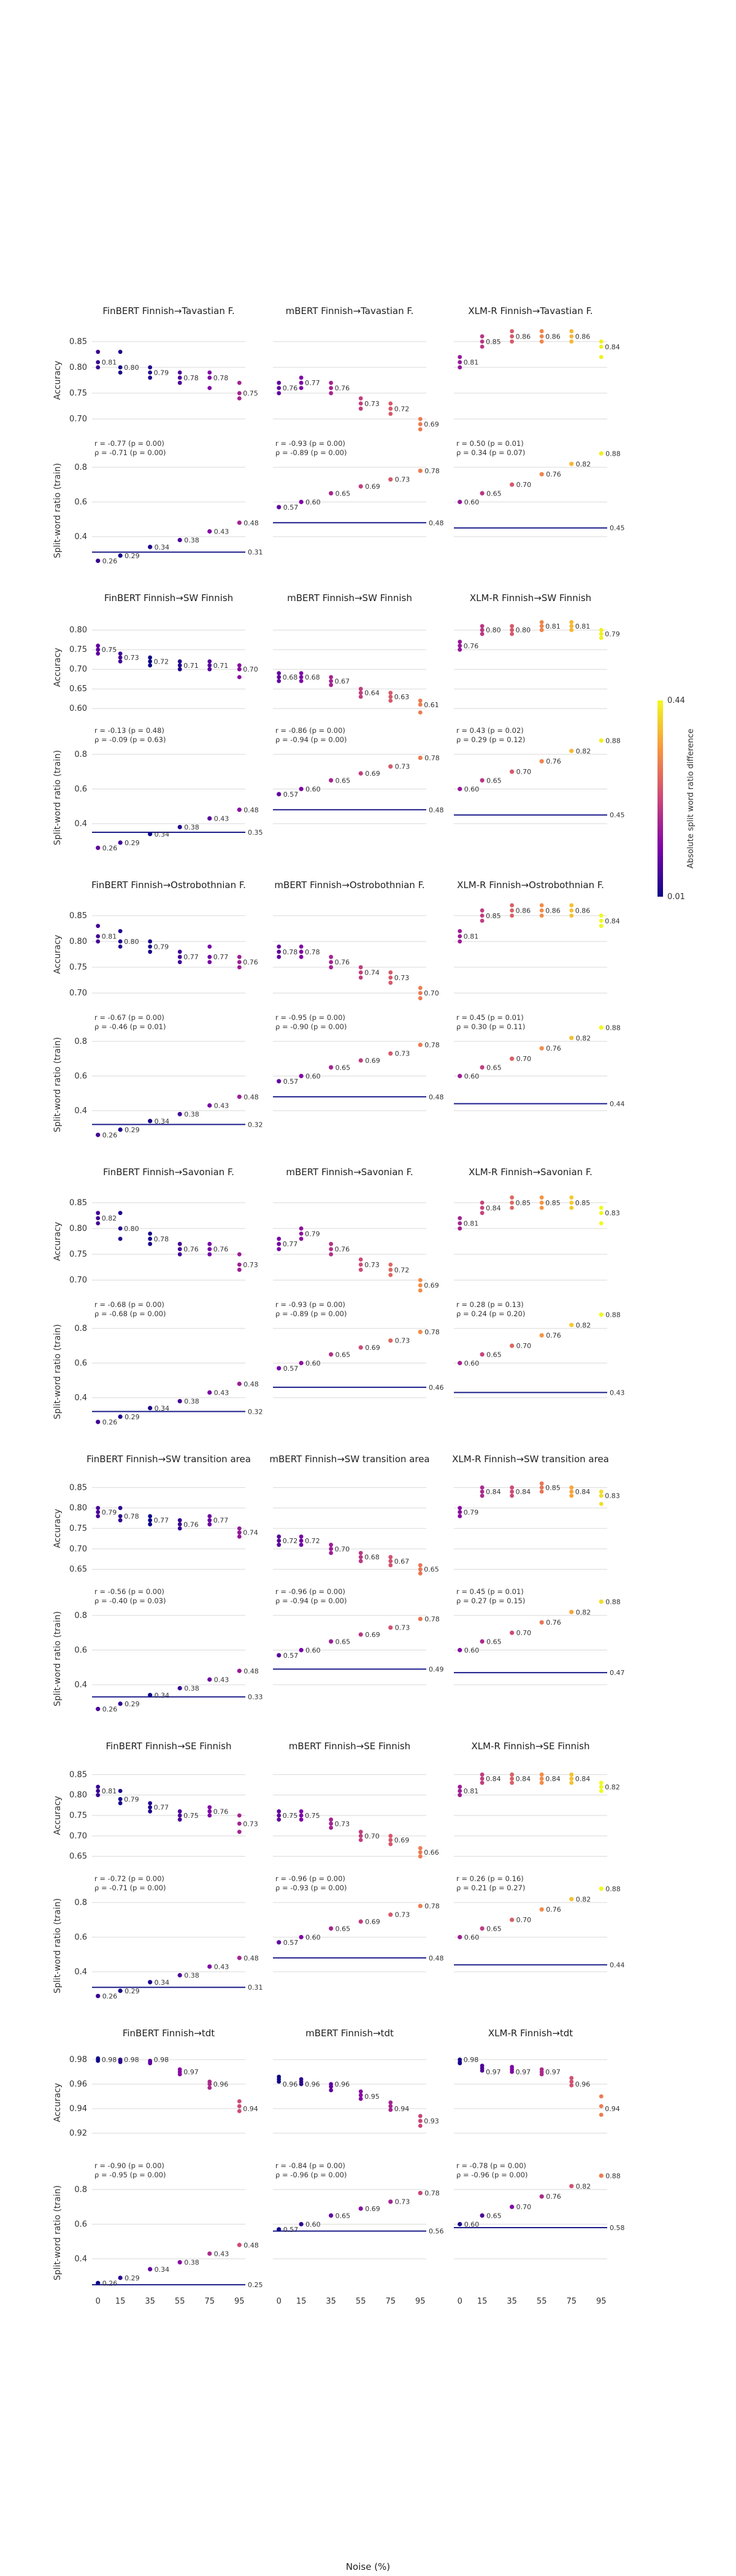 Image resolution: width=736 pixels, height=2576 pixels. Describe the element at coordinates (162, 547) in the screenshot. I see `split-label: 0.34` at that location.